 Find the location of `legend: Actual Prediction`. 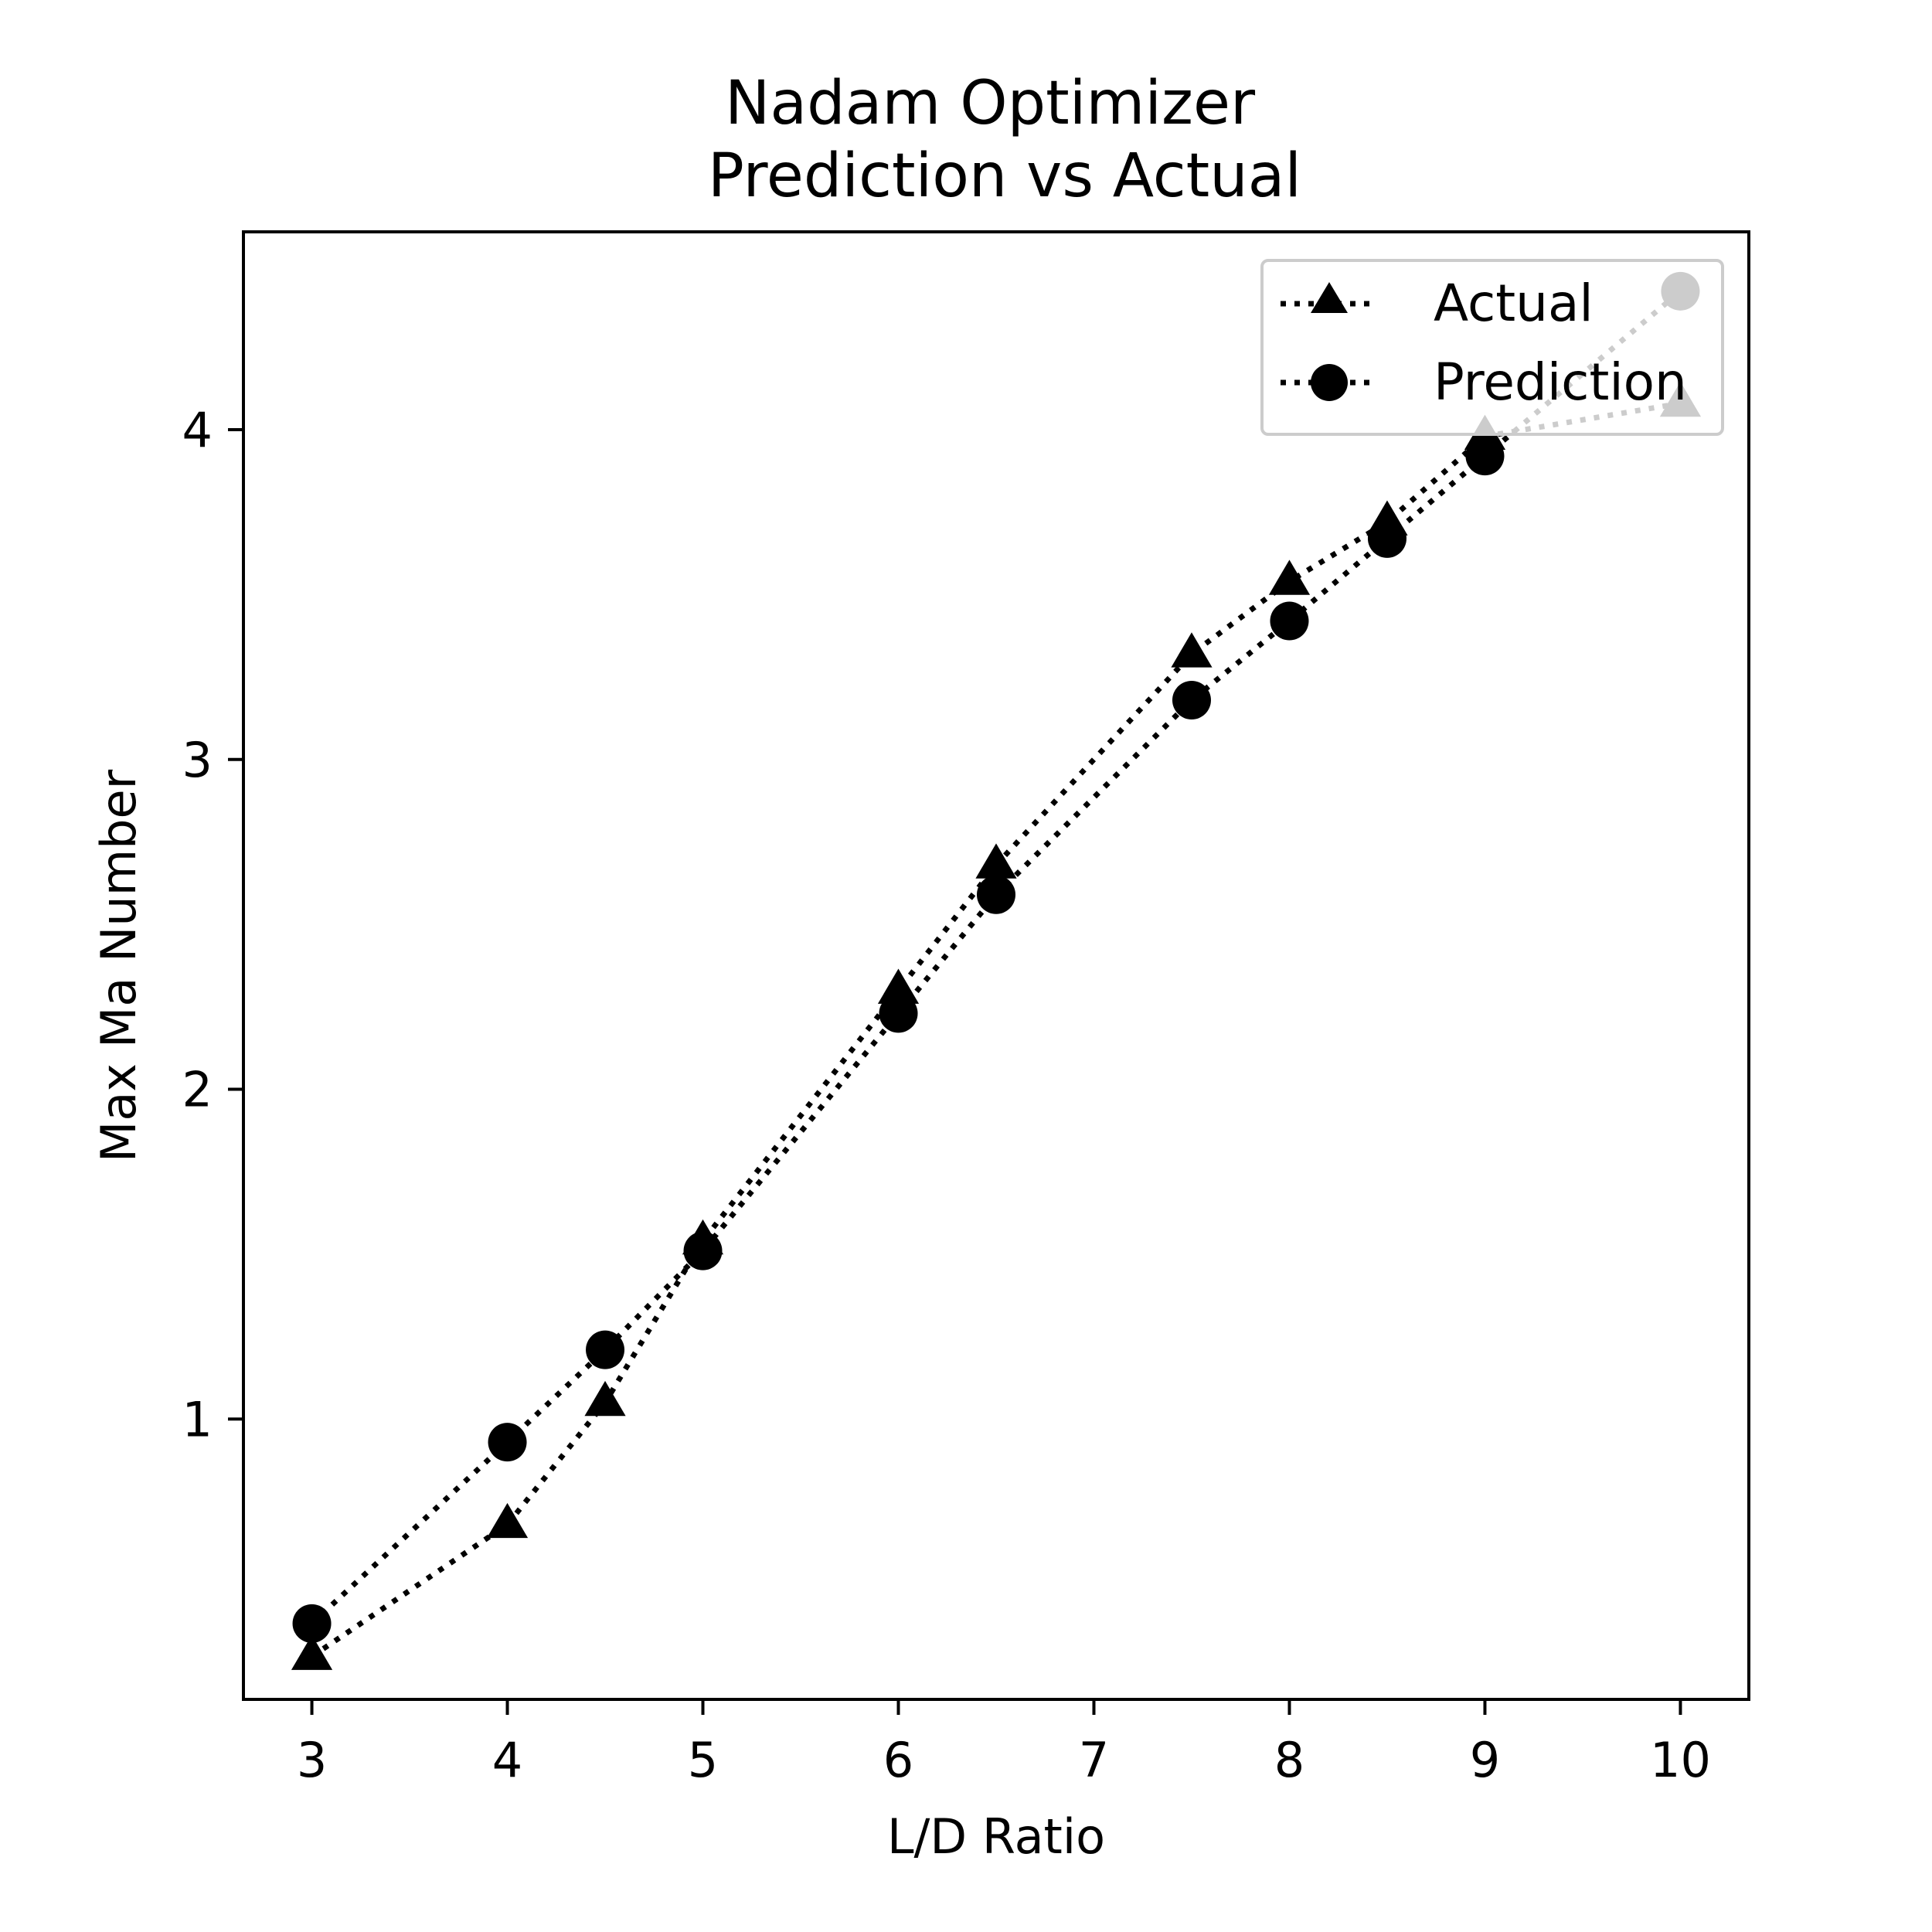

legend: Actual Prediction is located at coordinates (1492, 348).